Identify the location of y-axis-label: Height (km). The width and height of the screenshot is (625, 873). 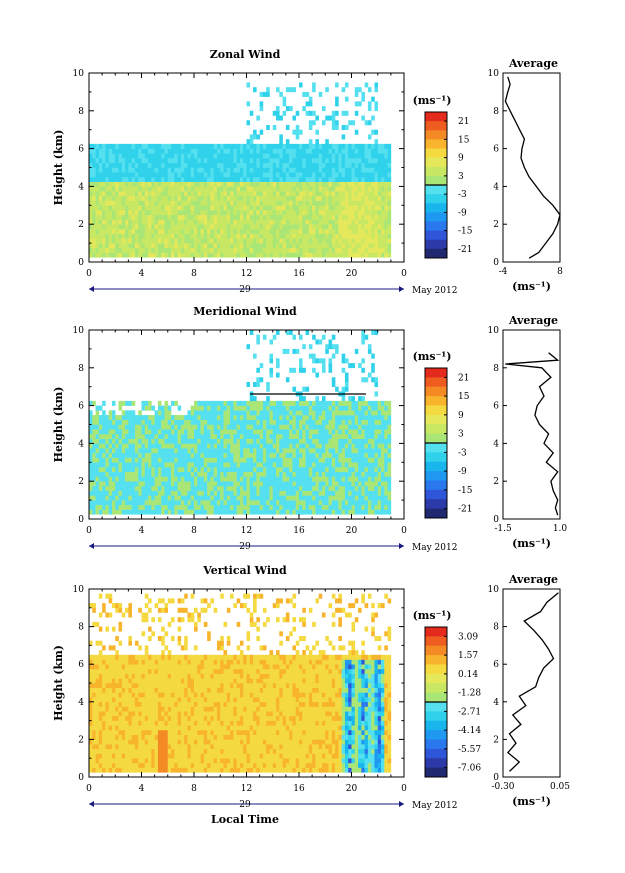
(58, 168).